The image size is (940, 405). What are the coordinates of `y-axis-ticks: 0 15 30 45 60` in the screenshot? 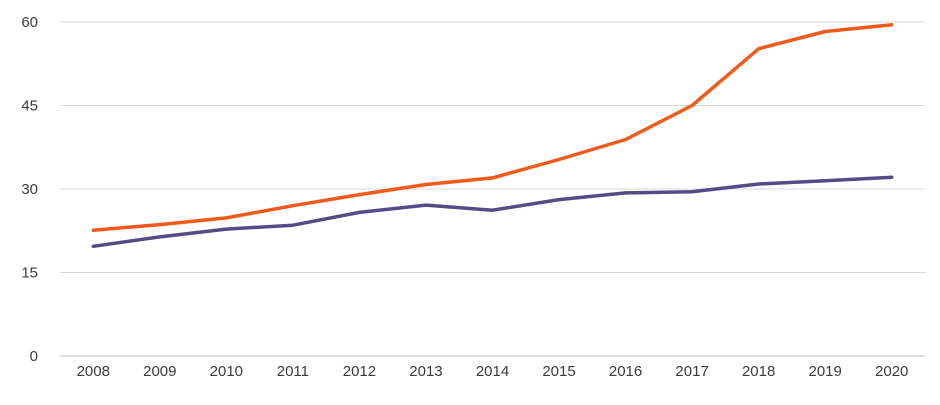 It's located at (29, 189).